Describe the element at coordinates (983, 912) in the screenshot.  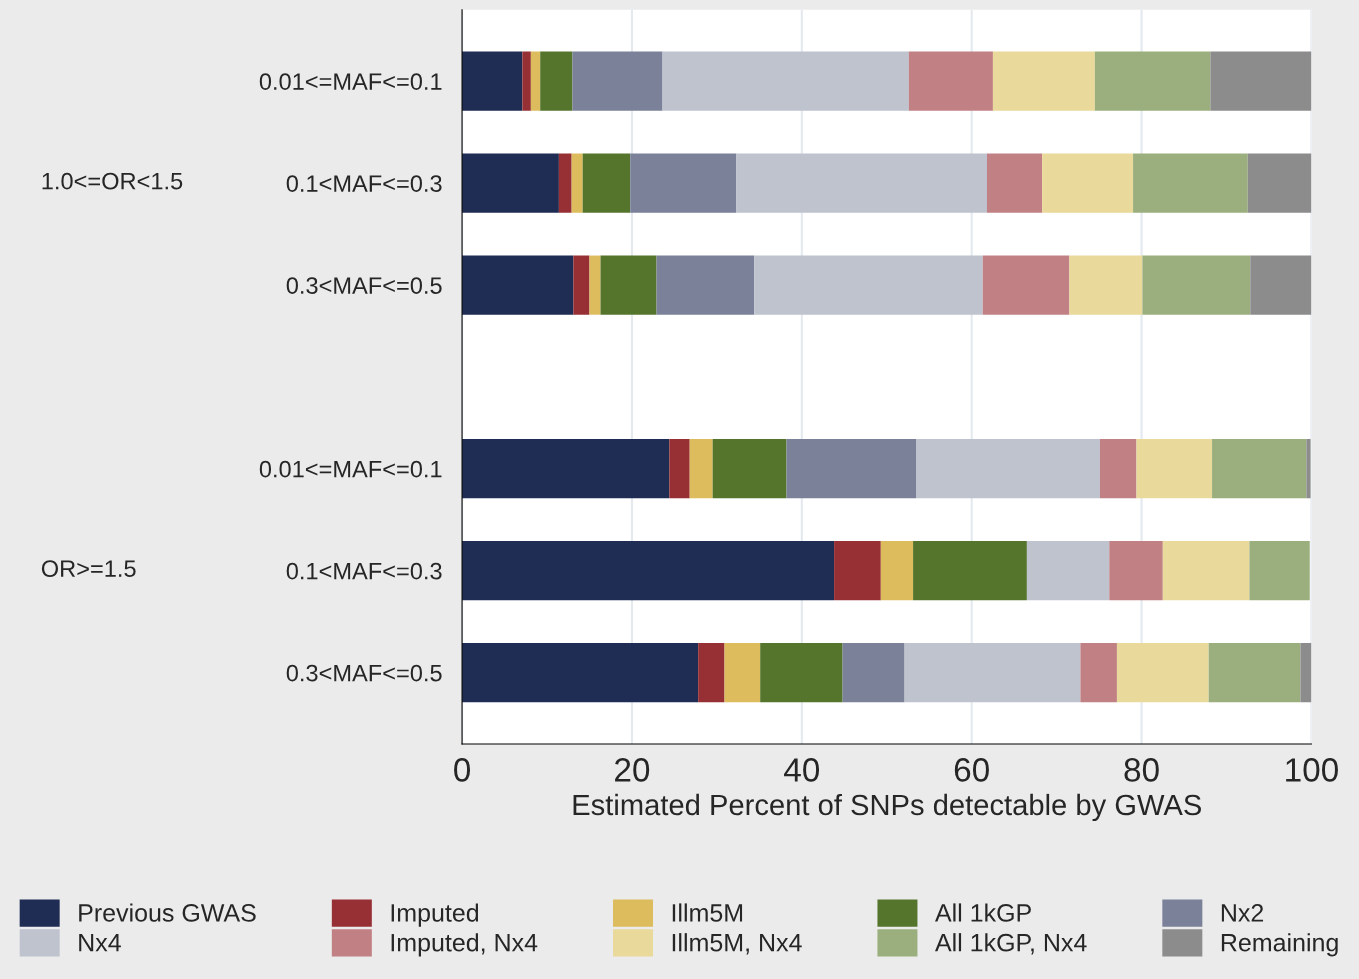
I see `legend-label: All 1kGP` at that location.